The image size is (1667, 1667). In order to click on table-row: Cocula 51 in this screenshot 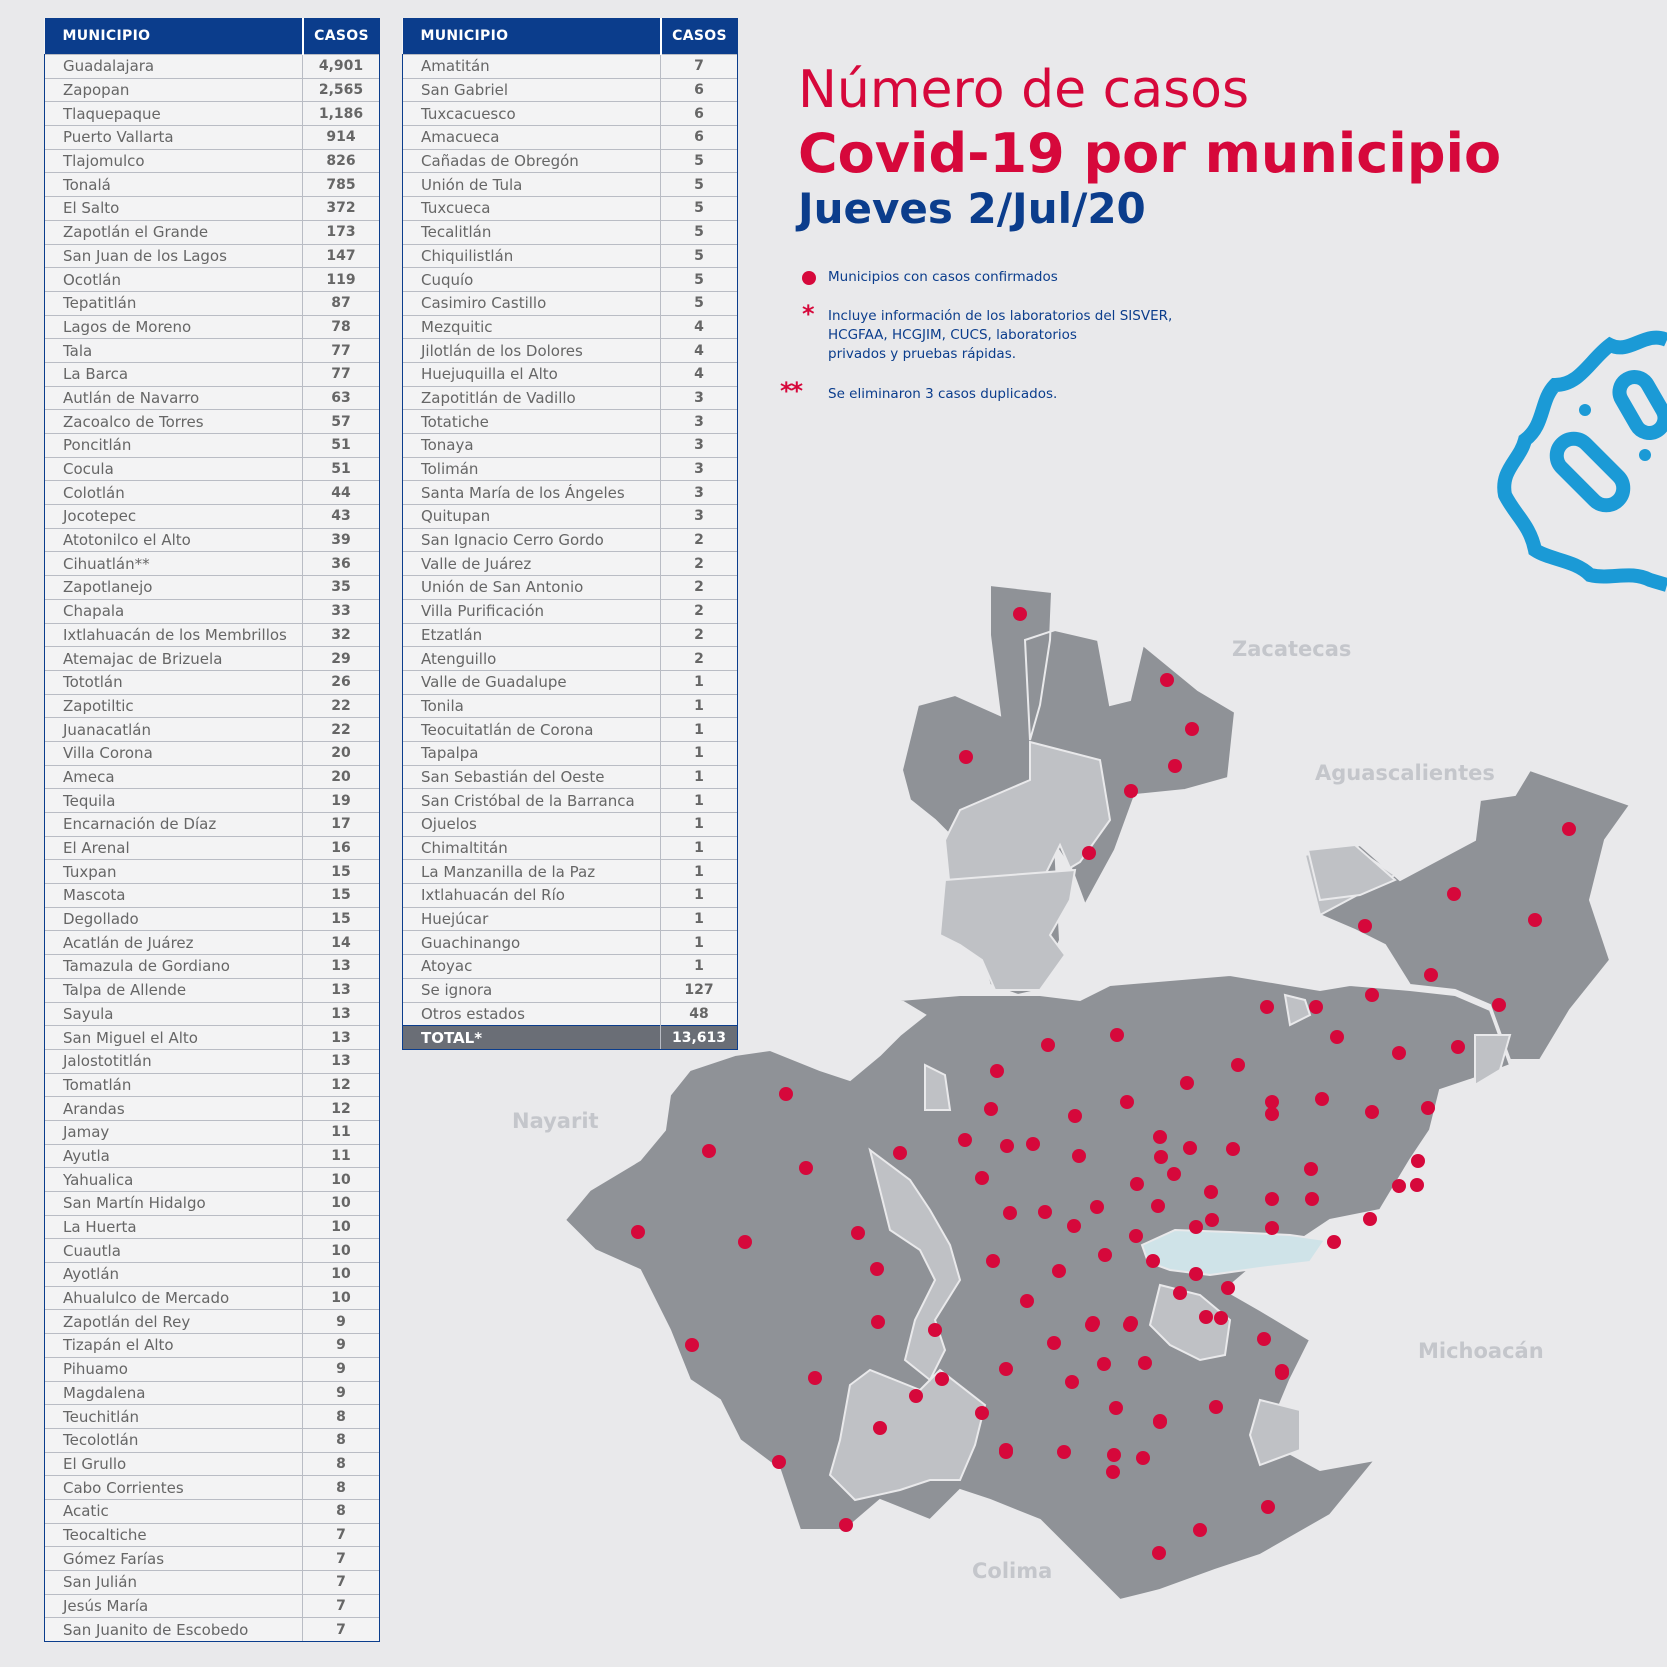, I will do `click(212, 468)`.